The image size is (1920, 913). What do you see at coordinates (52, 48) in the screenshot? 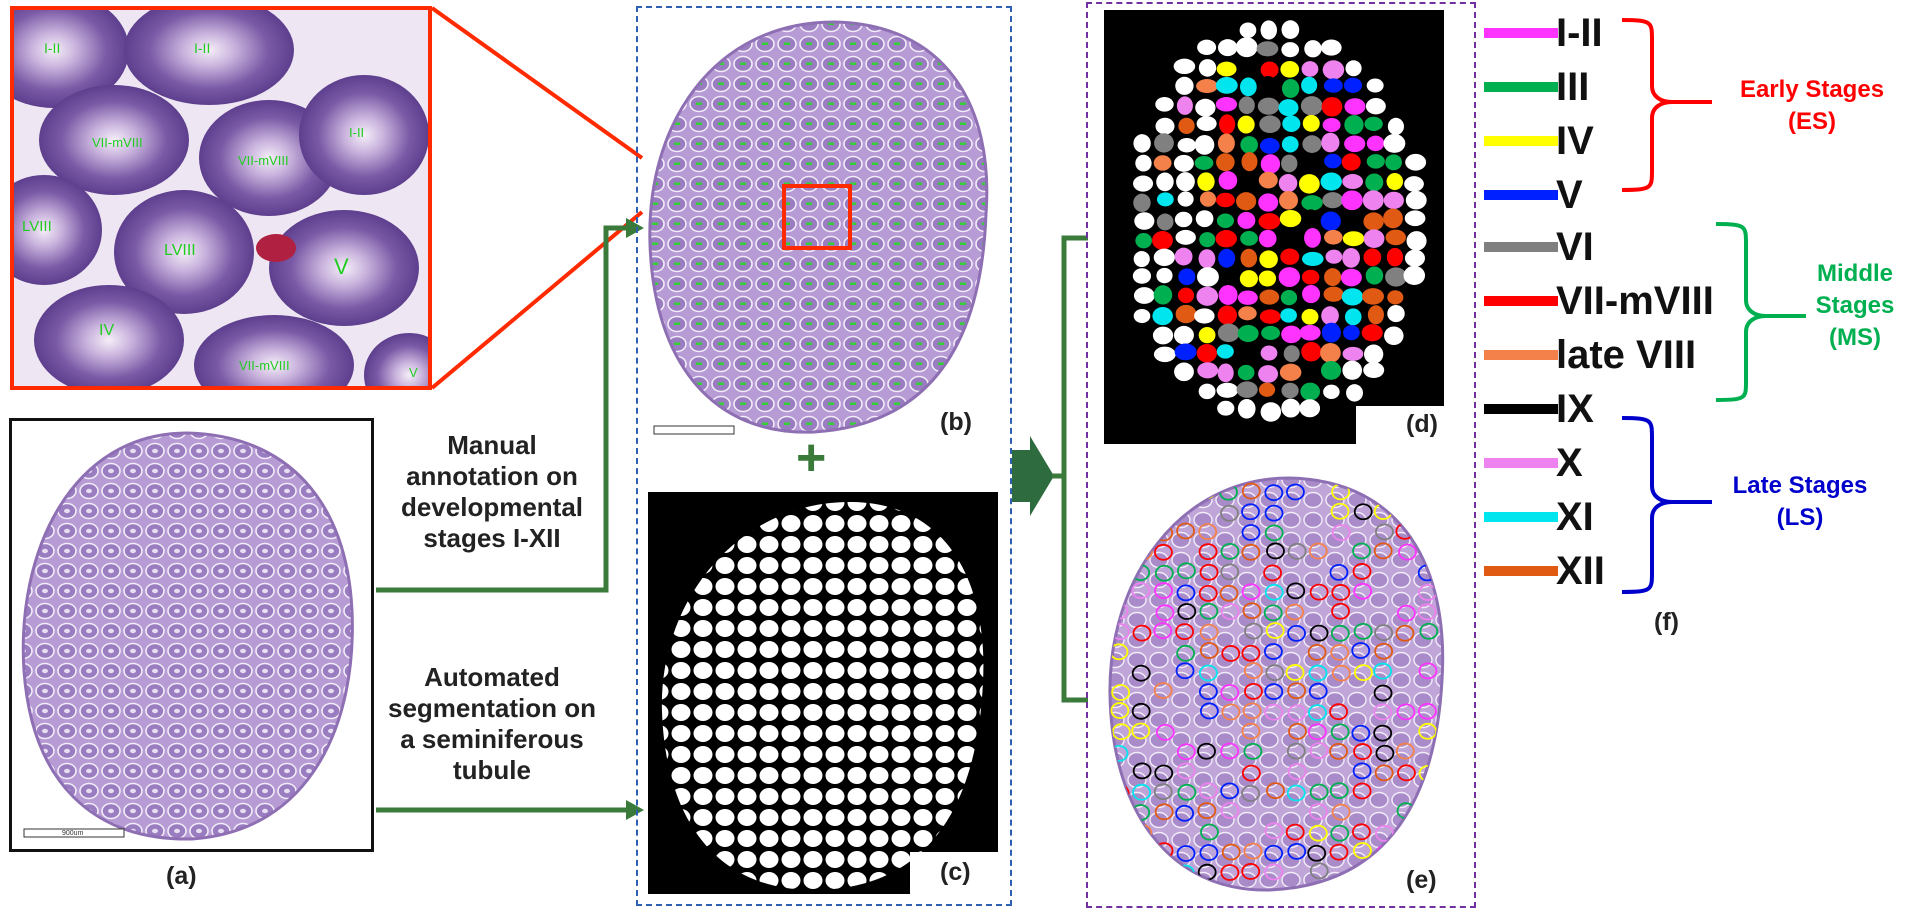
I see `zoom-label-1: I-II` at bounding box center [52, 48].